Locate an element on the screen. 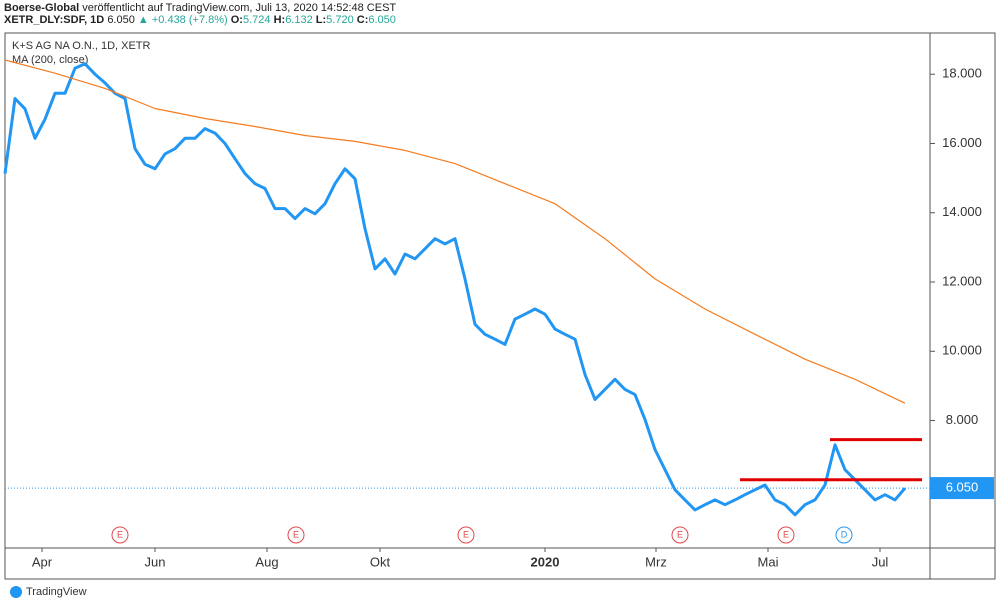  l-value: 5.720 is located at coordinates (340, 20).